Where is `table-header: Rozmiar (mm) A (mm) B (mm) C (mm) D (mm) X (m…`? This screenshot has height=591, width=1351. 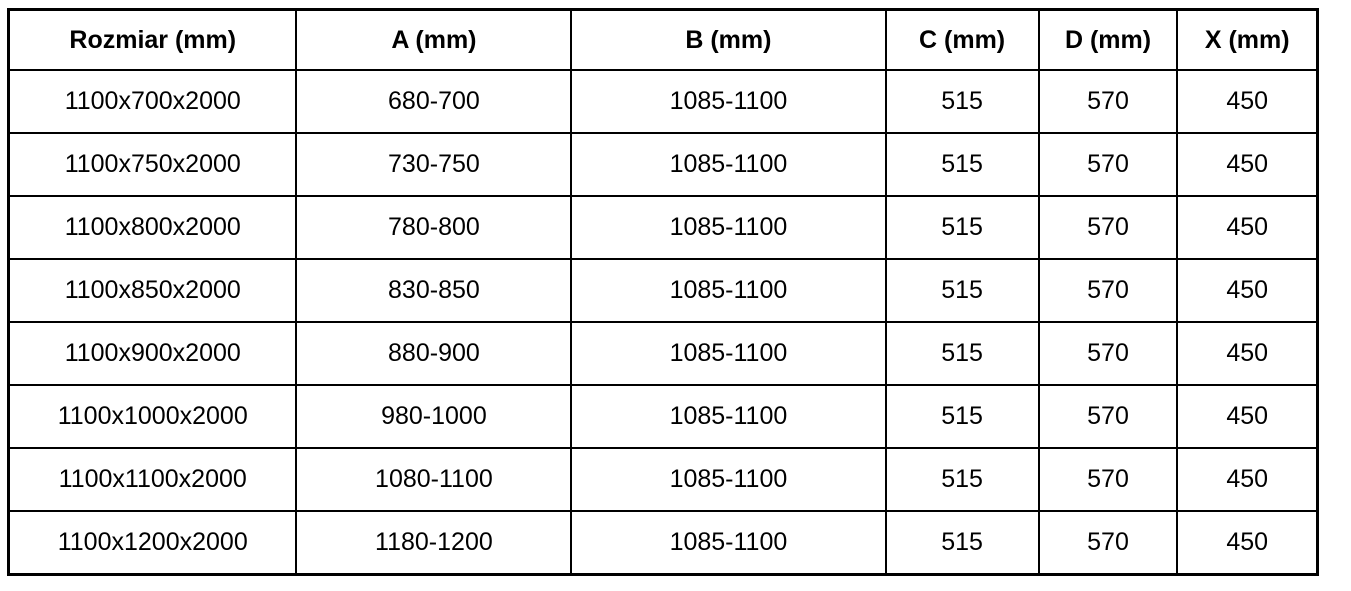
table-header: Rozmiar (mm) A (mm) B (mm) C (mm) D (mm) X (m… is located at coordinates (663, 39).